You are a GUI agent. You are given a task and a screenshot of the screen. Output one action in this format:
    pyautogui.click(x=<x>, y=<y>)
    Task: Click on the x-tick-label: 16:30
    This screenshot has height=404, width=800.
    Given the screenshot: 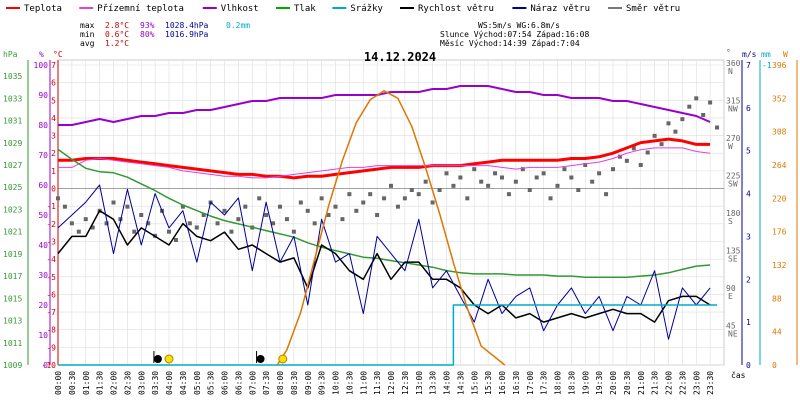 What is the action you would take?
    pyautogui.click(x=516, y=383)
    